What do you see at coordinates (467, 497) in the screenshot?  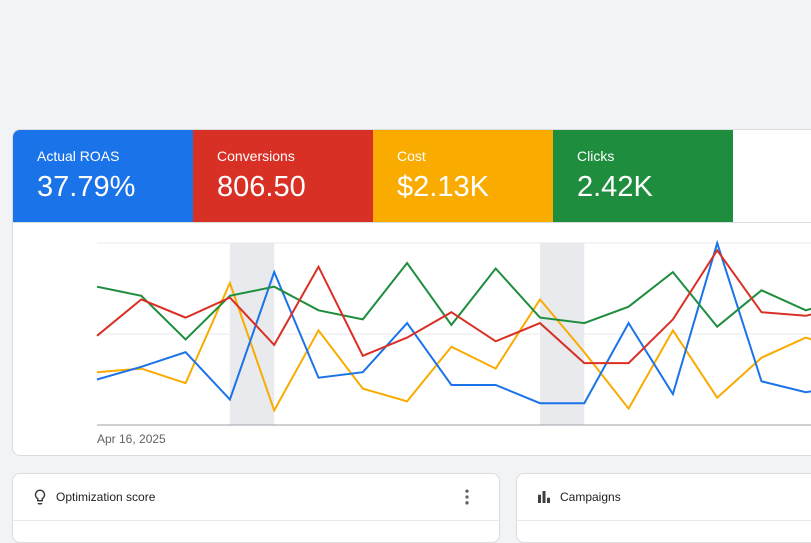 I see `more-vert-icon` at bounding box center [467, 497].